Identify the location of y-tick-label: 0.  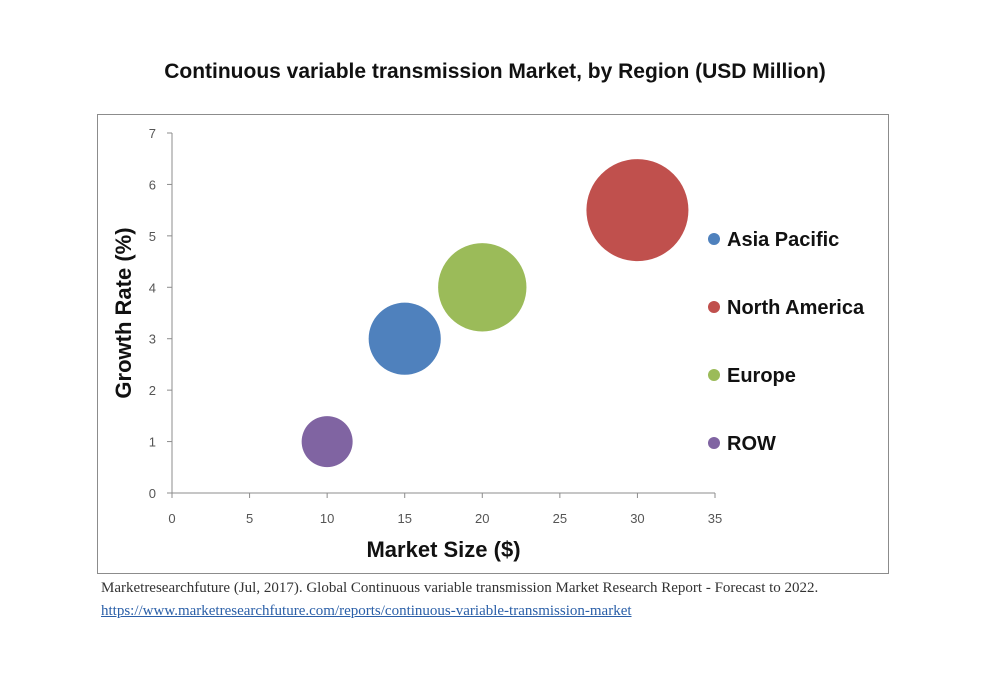
(152, 493).